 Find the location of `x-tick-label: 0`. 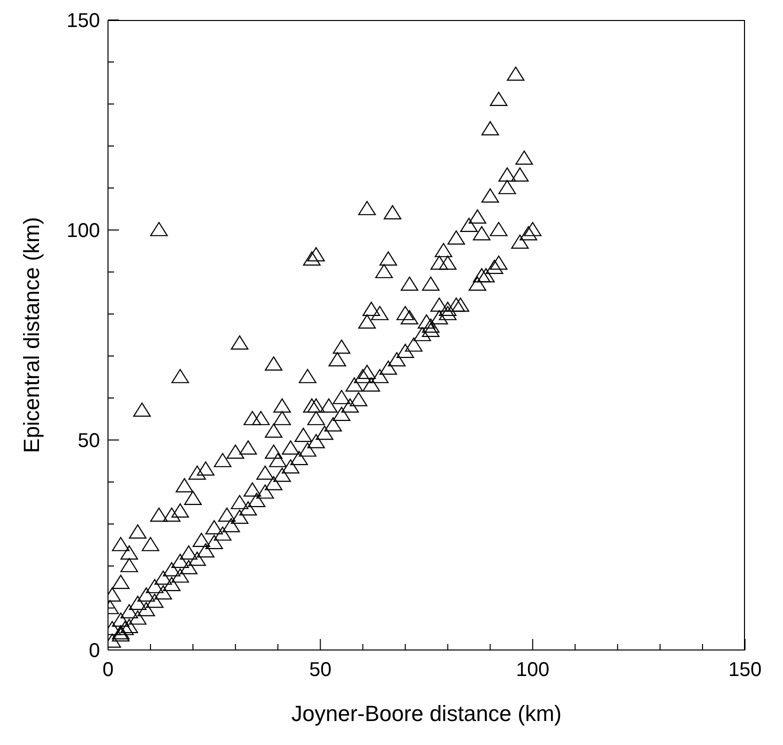

x-tick-label: 0 is located at coordinates (108, 670).